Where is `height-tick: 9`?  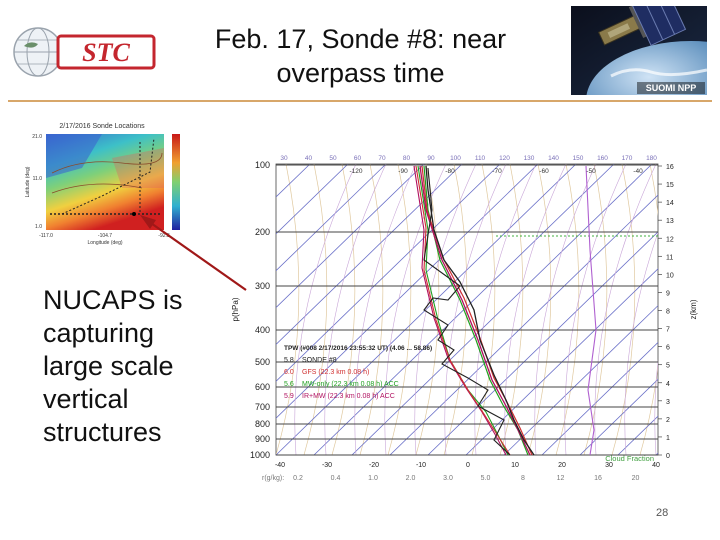
height-tick: 9 is located at coordinates (668, 293).